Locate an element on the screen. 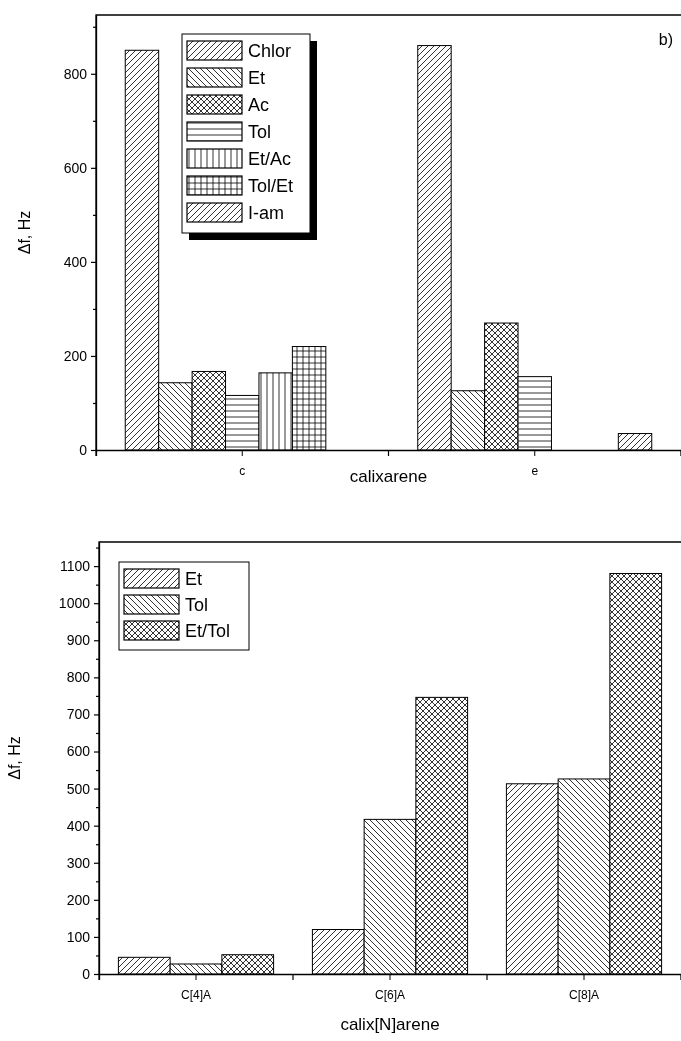 The image size is (681, 1041). y-tick-label: 100 is located at coordinates (78, 936).